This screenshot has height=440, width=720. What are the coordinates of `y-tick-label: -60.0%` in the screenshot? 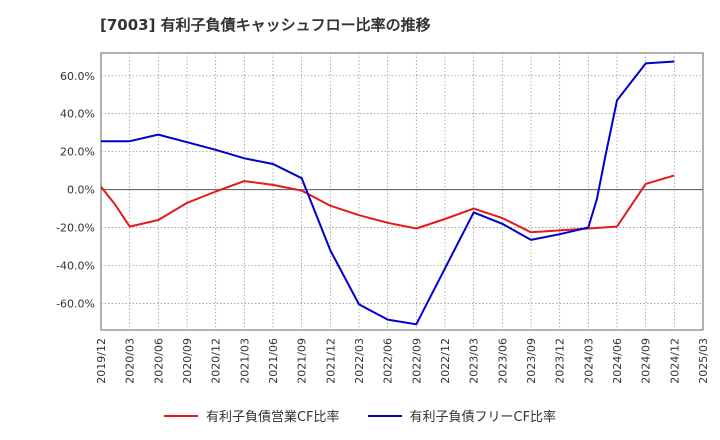 It's located at (75, 303).